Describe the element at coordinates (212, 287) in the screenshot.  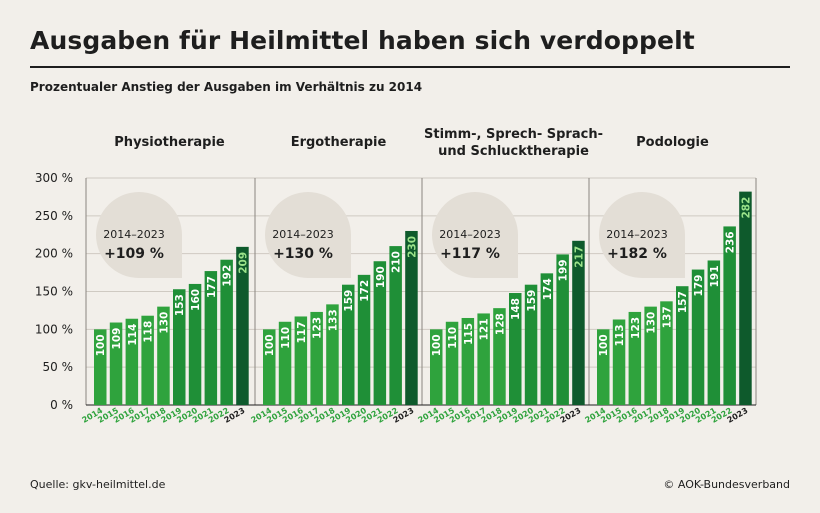
I see `bar-value-label: 177` at that location.